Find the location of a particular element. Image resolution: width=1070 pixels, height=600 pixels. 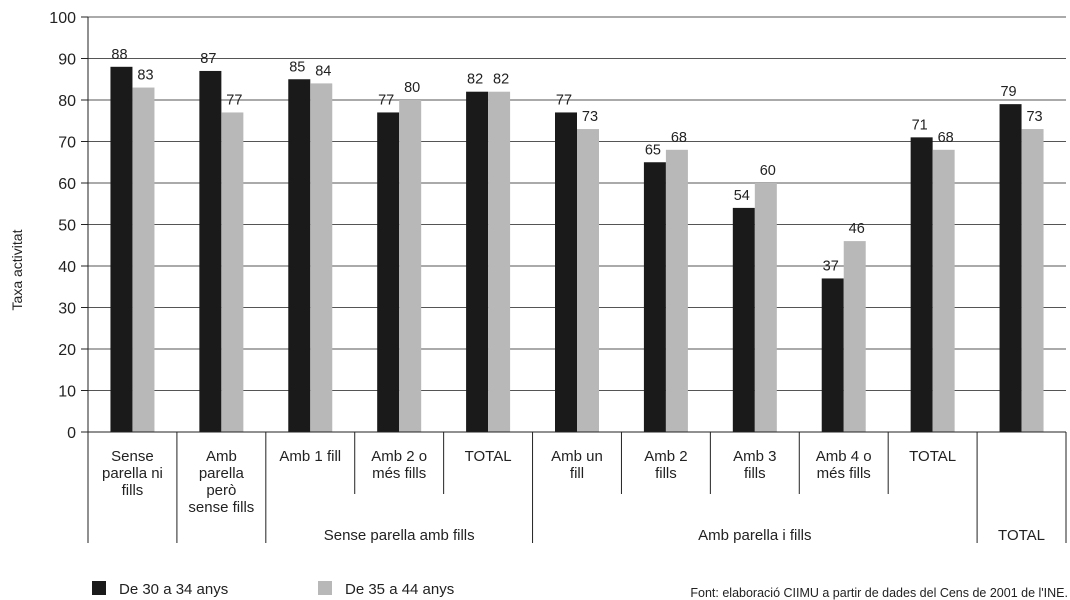

x-group-label: TOTAL is located at coordinates (1021, 535).